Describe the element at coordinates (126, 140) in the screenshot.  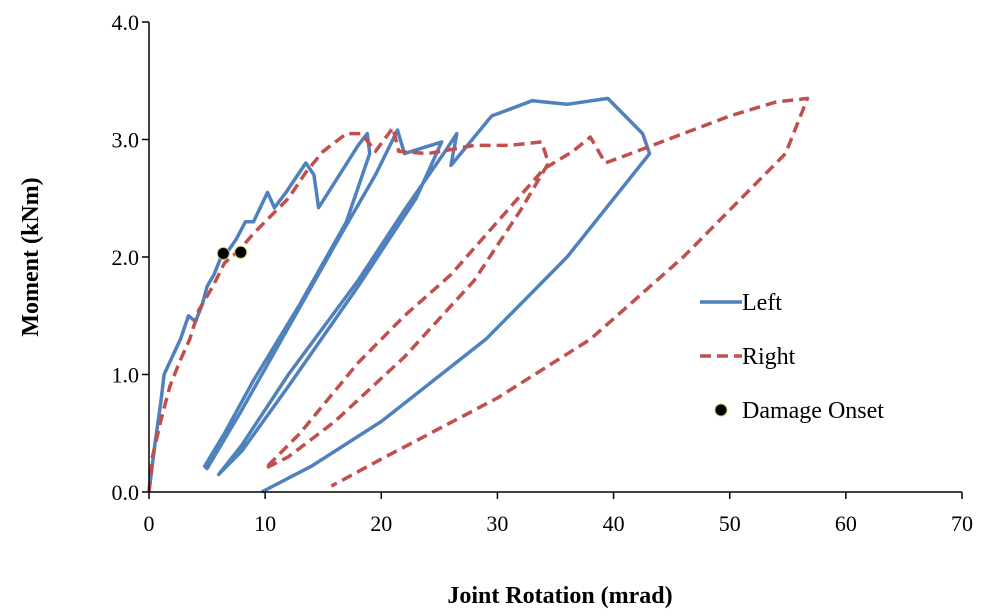
I see `y-tick-label: 3.0` at that location.